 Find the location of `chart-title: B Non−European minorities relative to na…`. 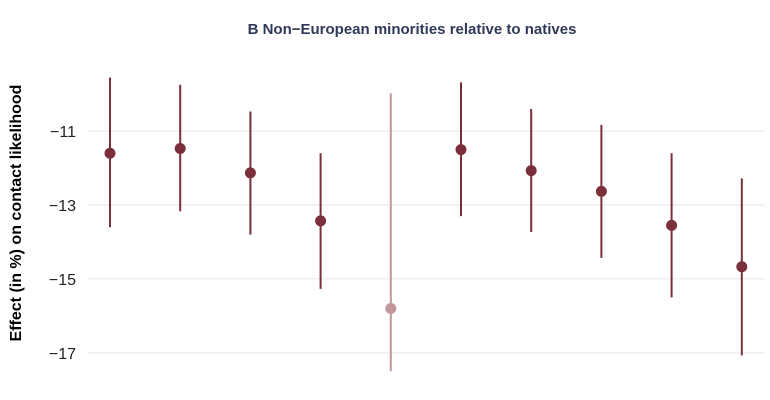

chart-title: B Non−European minorities relative to na… is located at coordinates (412, 29).